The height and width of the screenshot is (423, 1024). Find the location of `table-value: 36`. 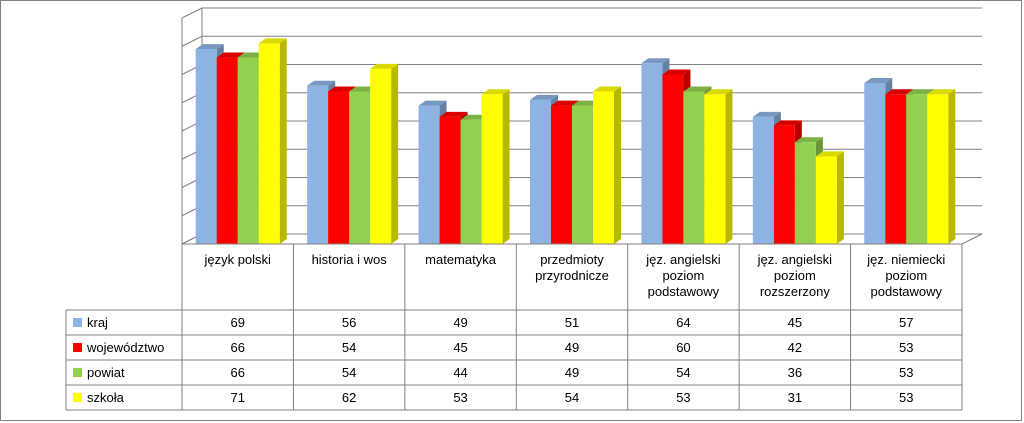

table-value: 36 is located at coordinates (795, 372).